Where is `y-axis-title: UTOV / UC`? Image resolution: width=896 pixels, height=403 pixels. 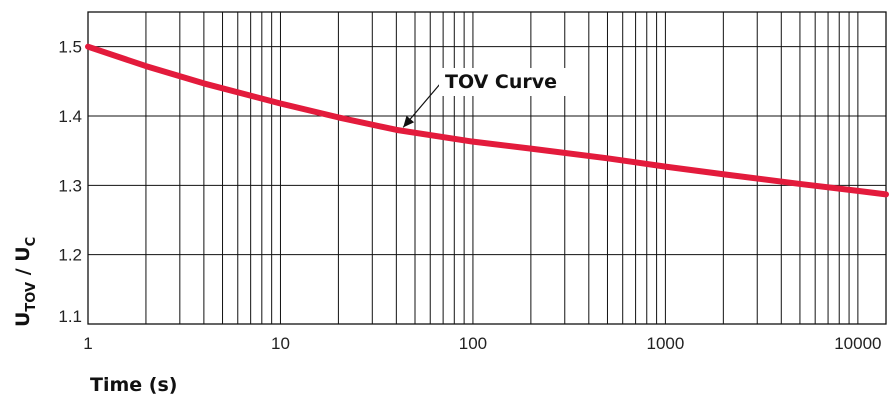 y-axis-title: UTOV / UC is located at coordinates (25, 282).